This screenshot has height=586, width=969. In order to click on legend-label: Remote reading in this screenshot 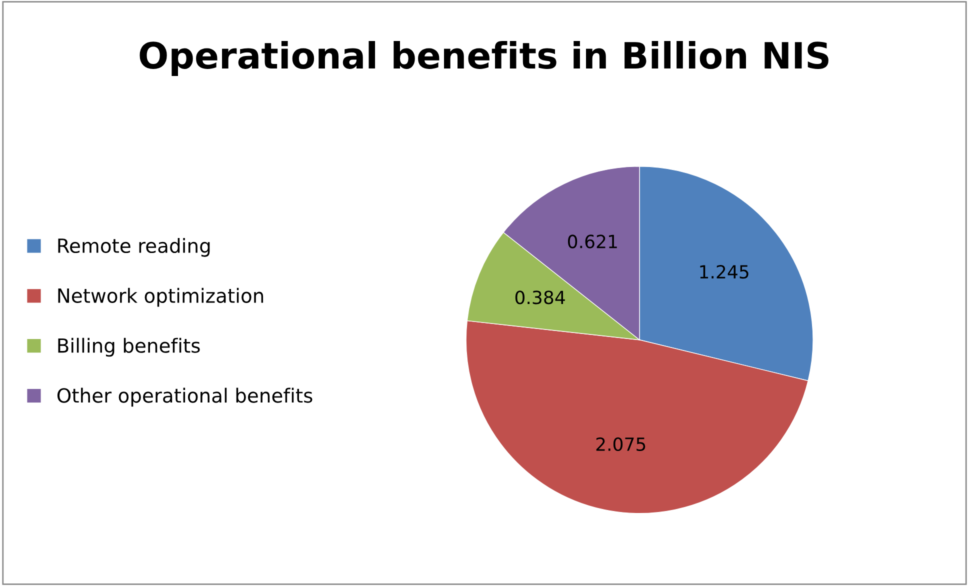, I will do `click(134, 247)`.